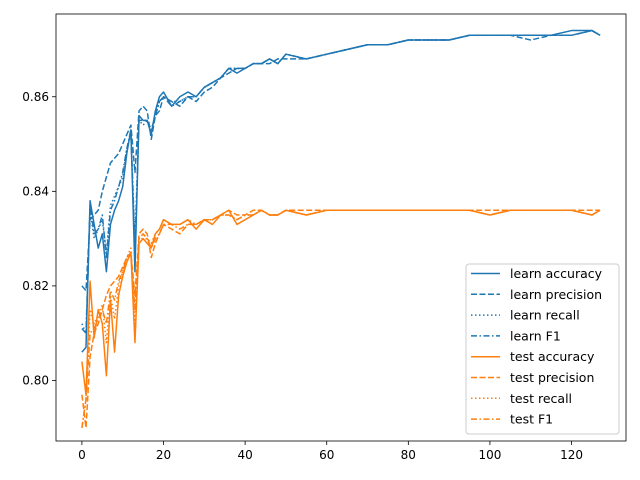 The height and width of the screenshot is (480, 640). I want to click on x-axis: 0 20 40 60 80 100 120, so click(330, 451).